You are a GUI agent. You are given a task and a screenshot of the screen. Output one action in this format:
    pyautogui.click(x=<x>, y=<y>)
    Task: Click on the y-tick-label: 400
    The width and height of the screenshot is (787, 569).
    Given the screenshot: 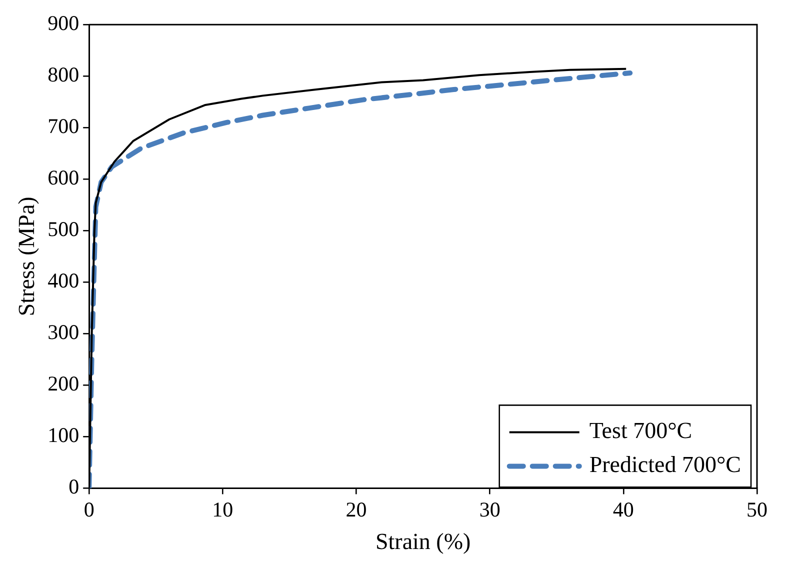 What is the action you would take?
    pyautogui.click(x=64, y=280)
    